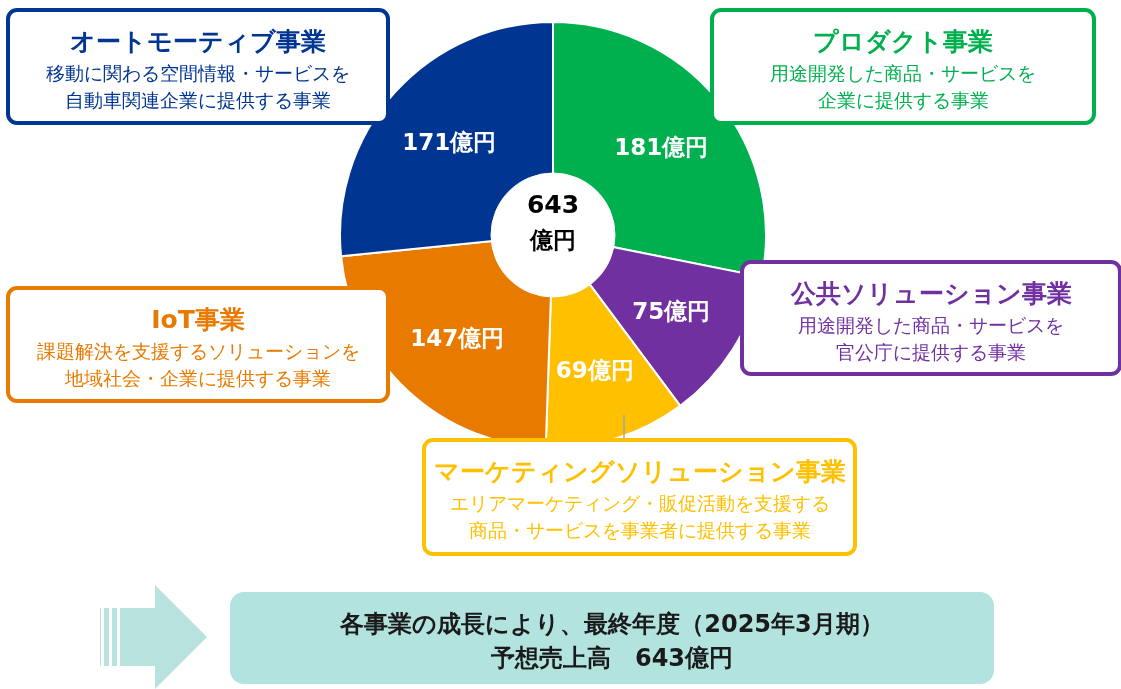 This screenshot has width=1121, height=689. I want to click on data-label: 181億円, so click(661, 147).